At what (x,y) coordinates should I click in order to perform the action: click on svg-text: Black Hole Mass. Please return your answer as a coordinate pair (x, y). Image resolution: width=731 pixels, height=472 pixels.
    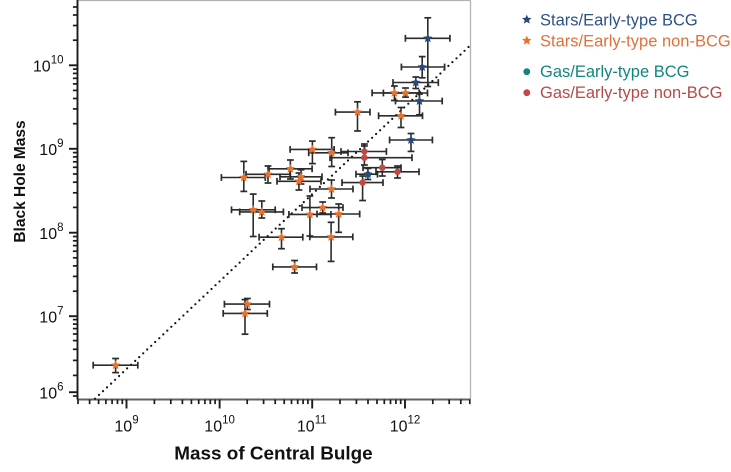
    Looking at the image, I should click on (20, 181).